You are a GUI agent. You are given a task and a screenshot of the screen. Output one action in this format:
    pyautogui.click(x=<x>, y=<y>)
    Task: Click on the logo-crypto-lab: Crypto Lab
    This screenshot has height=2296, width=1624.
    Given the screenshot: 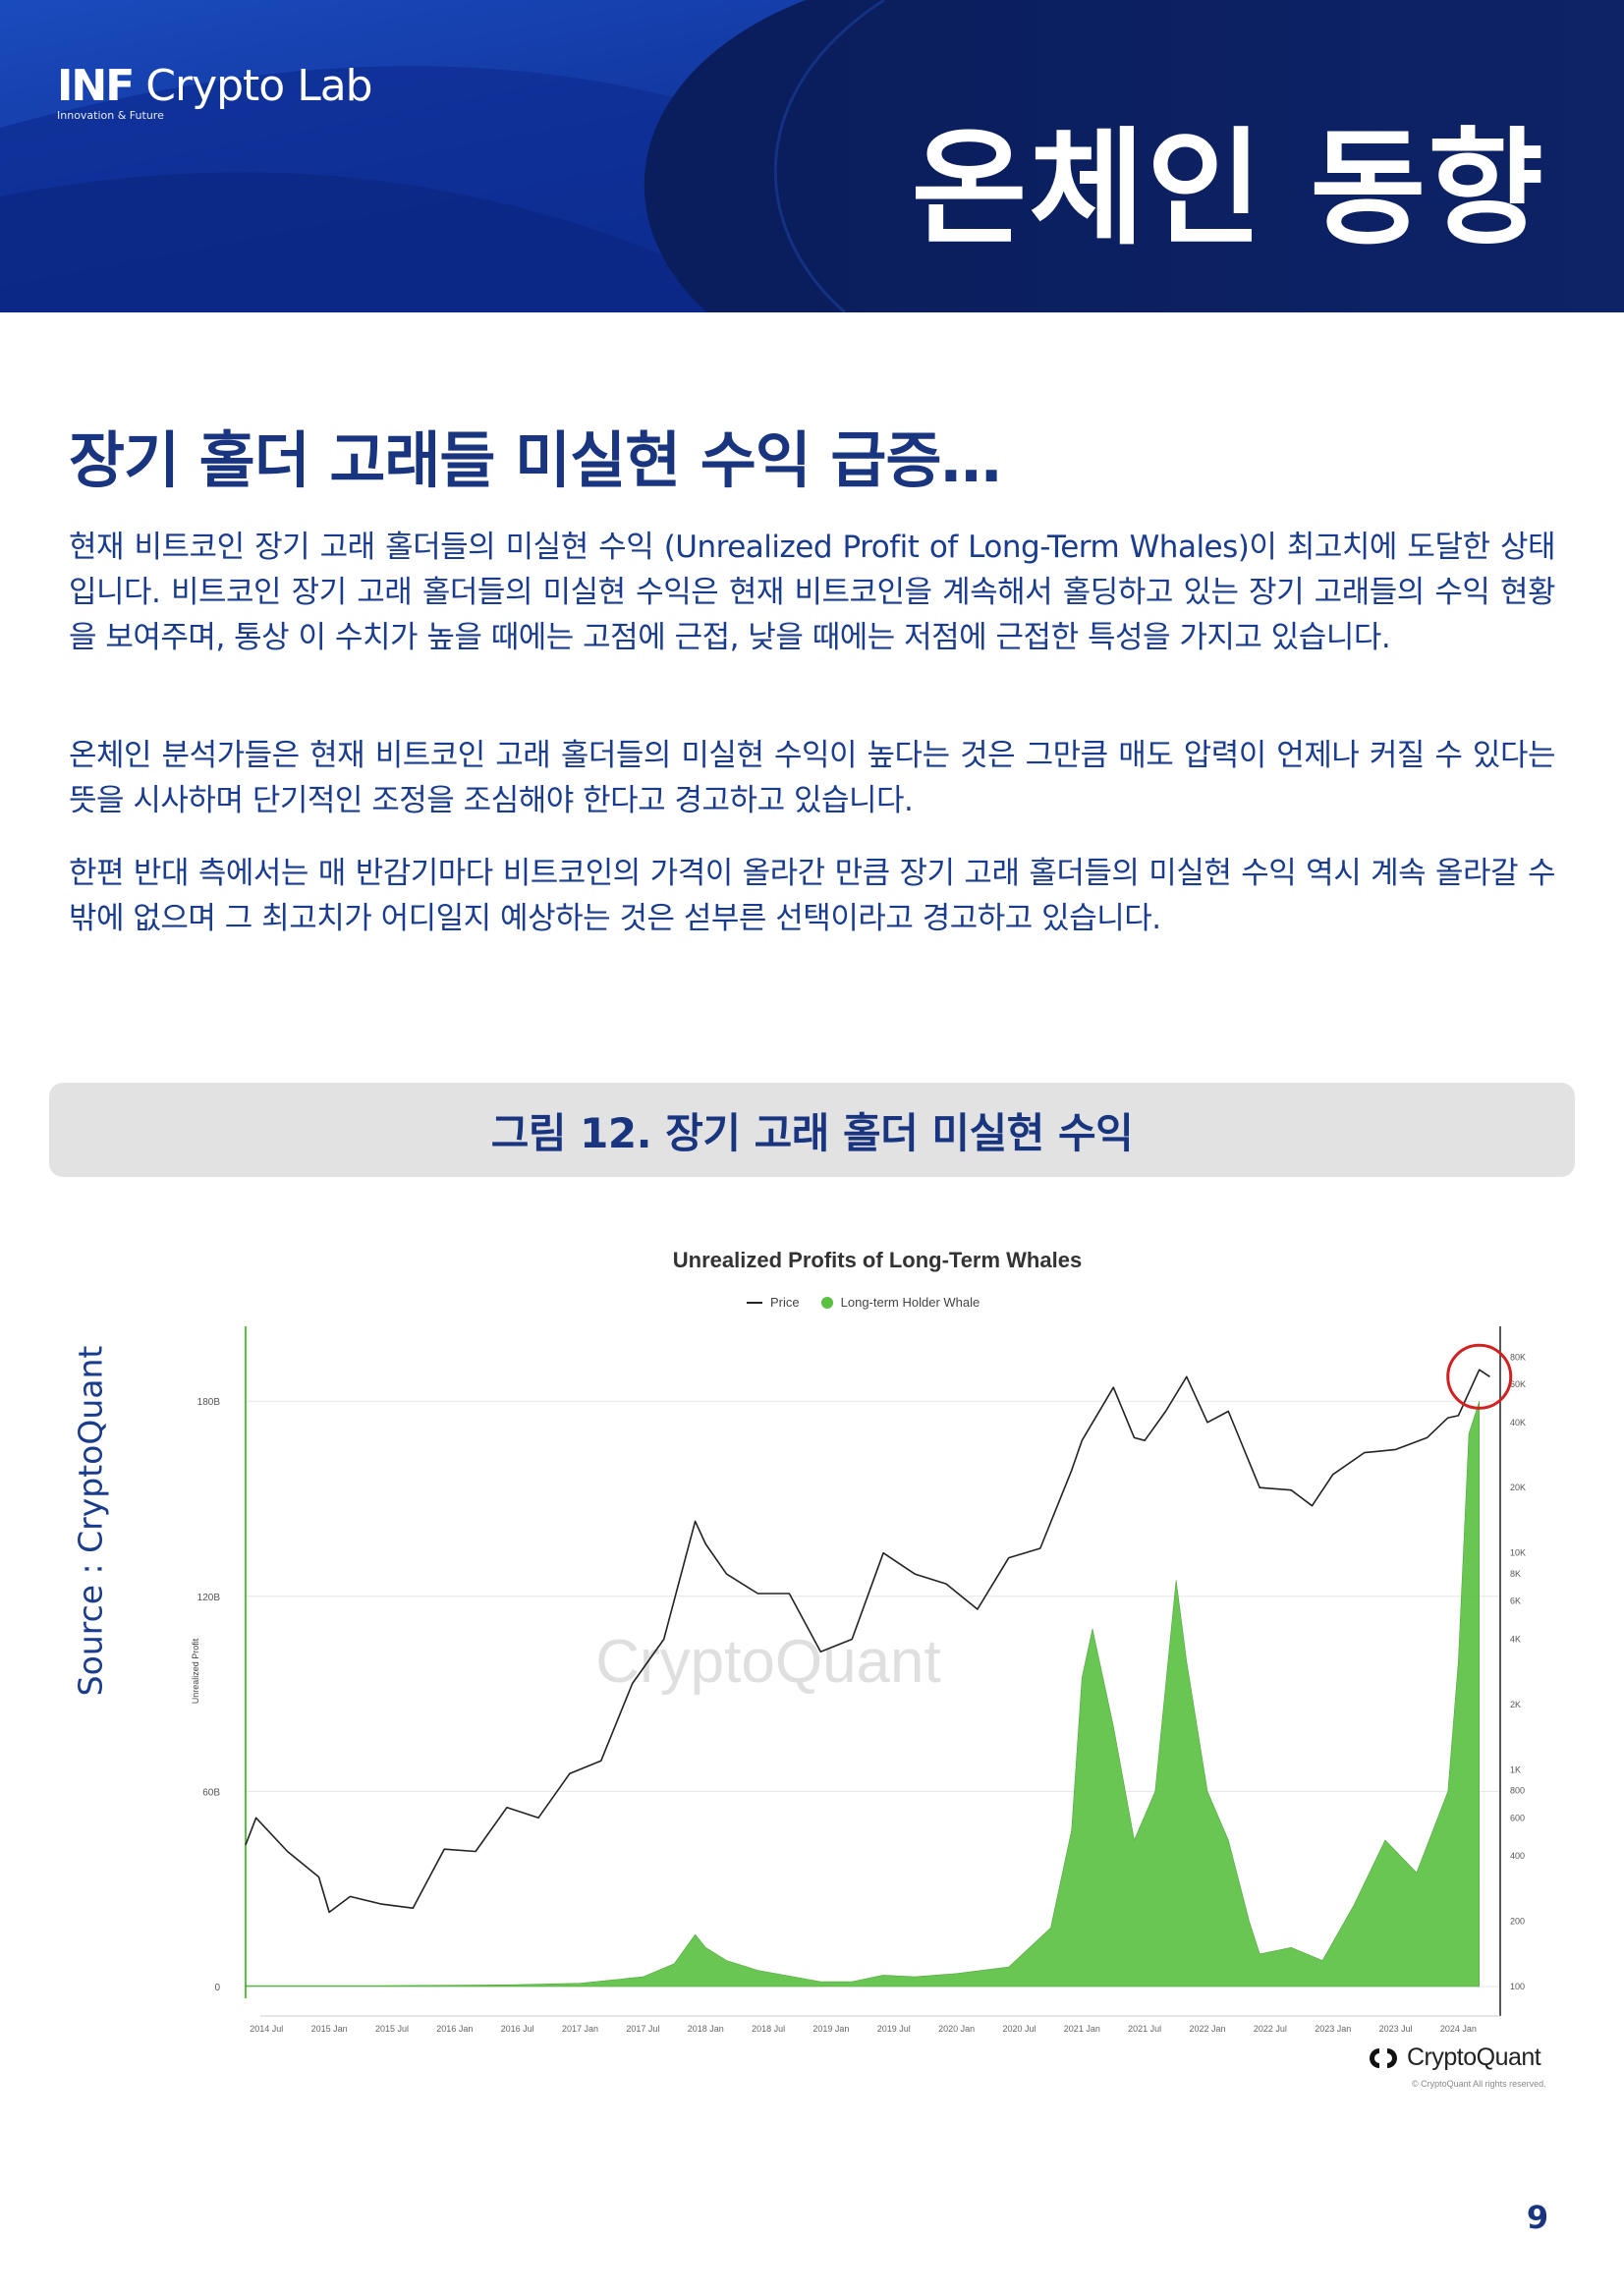 What is the action you would take?
    pyautogui.click(x=258, y=86)
    